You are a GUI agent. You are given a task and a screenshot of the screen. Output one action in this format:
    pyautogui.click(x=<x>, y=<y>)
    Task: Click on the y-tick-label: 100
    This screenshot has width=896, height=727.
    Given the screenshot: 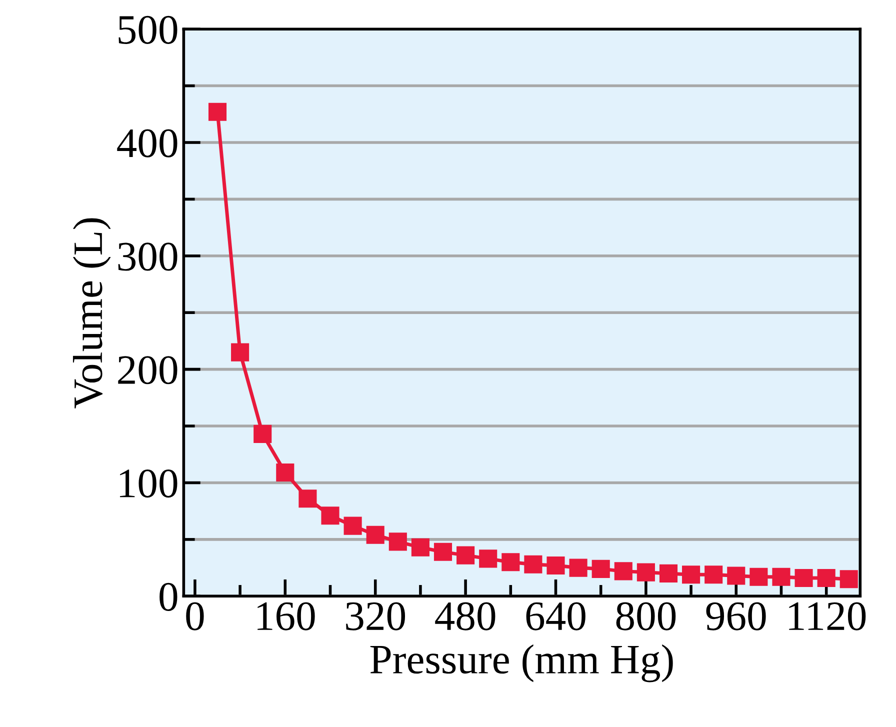 What is the action you would take?
    pyautogui.click(x=149, y=483)
    